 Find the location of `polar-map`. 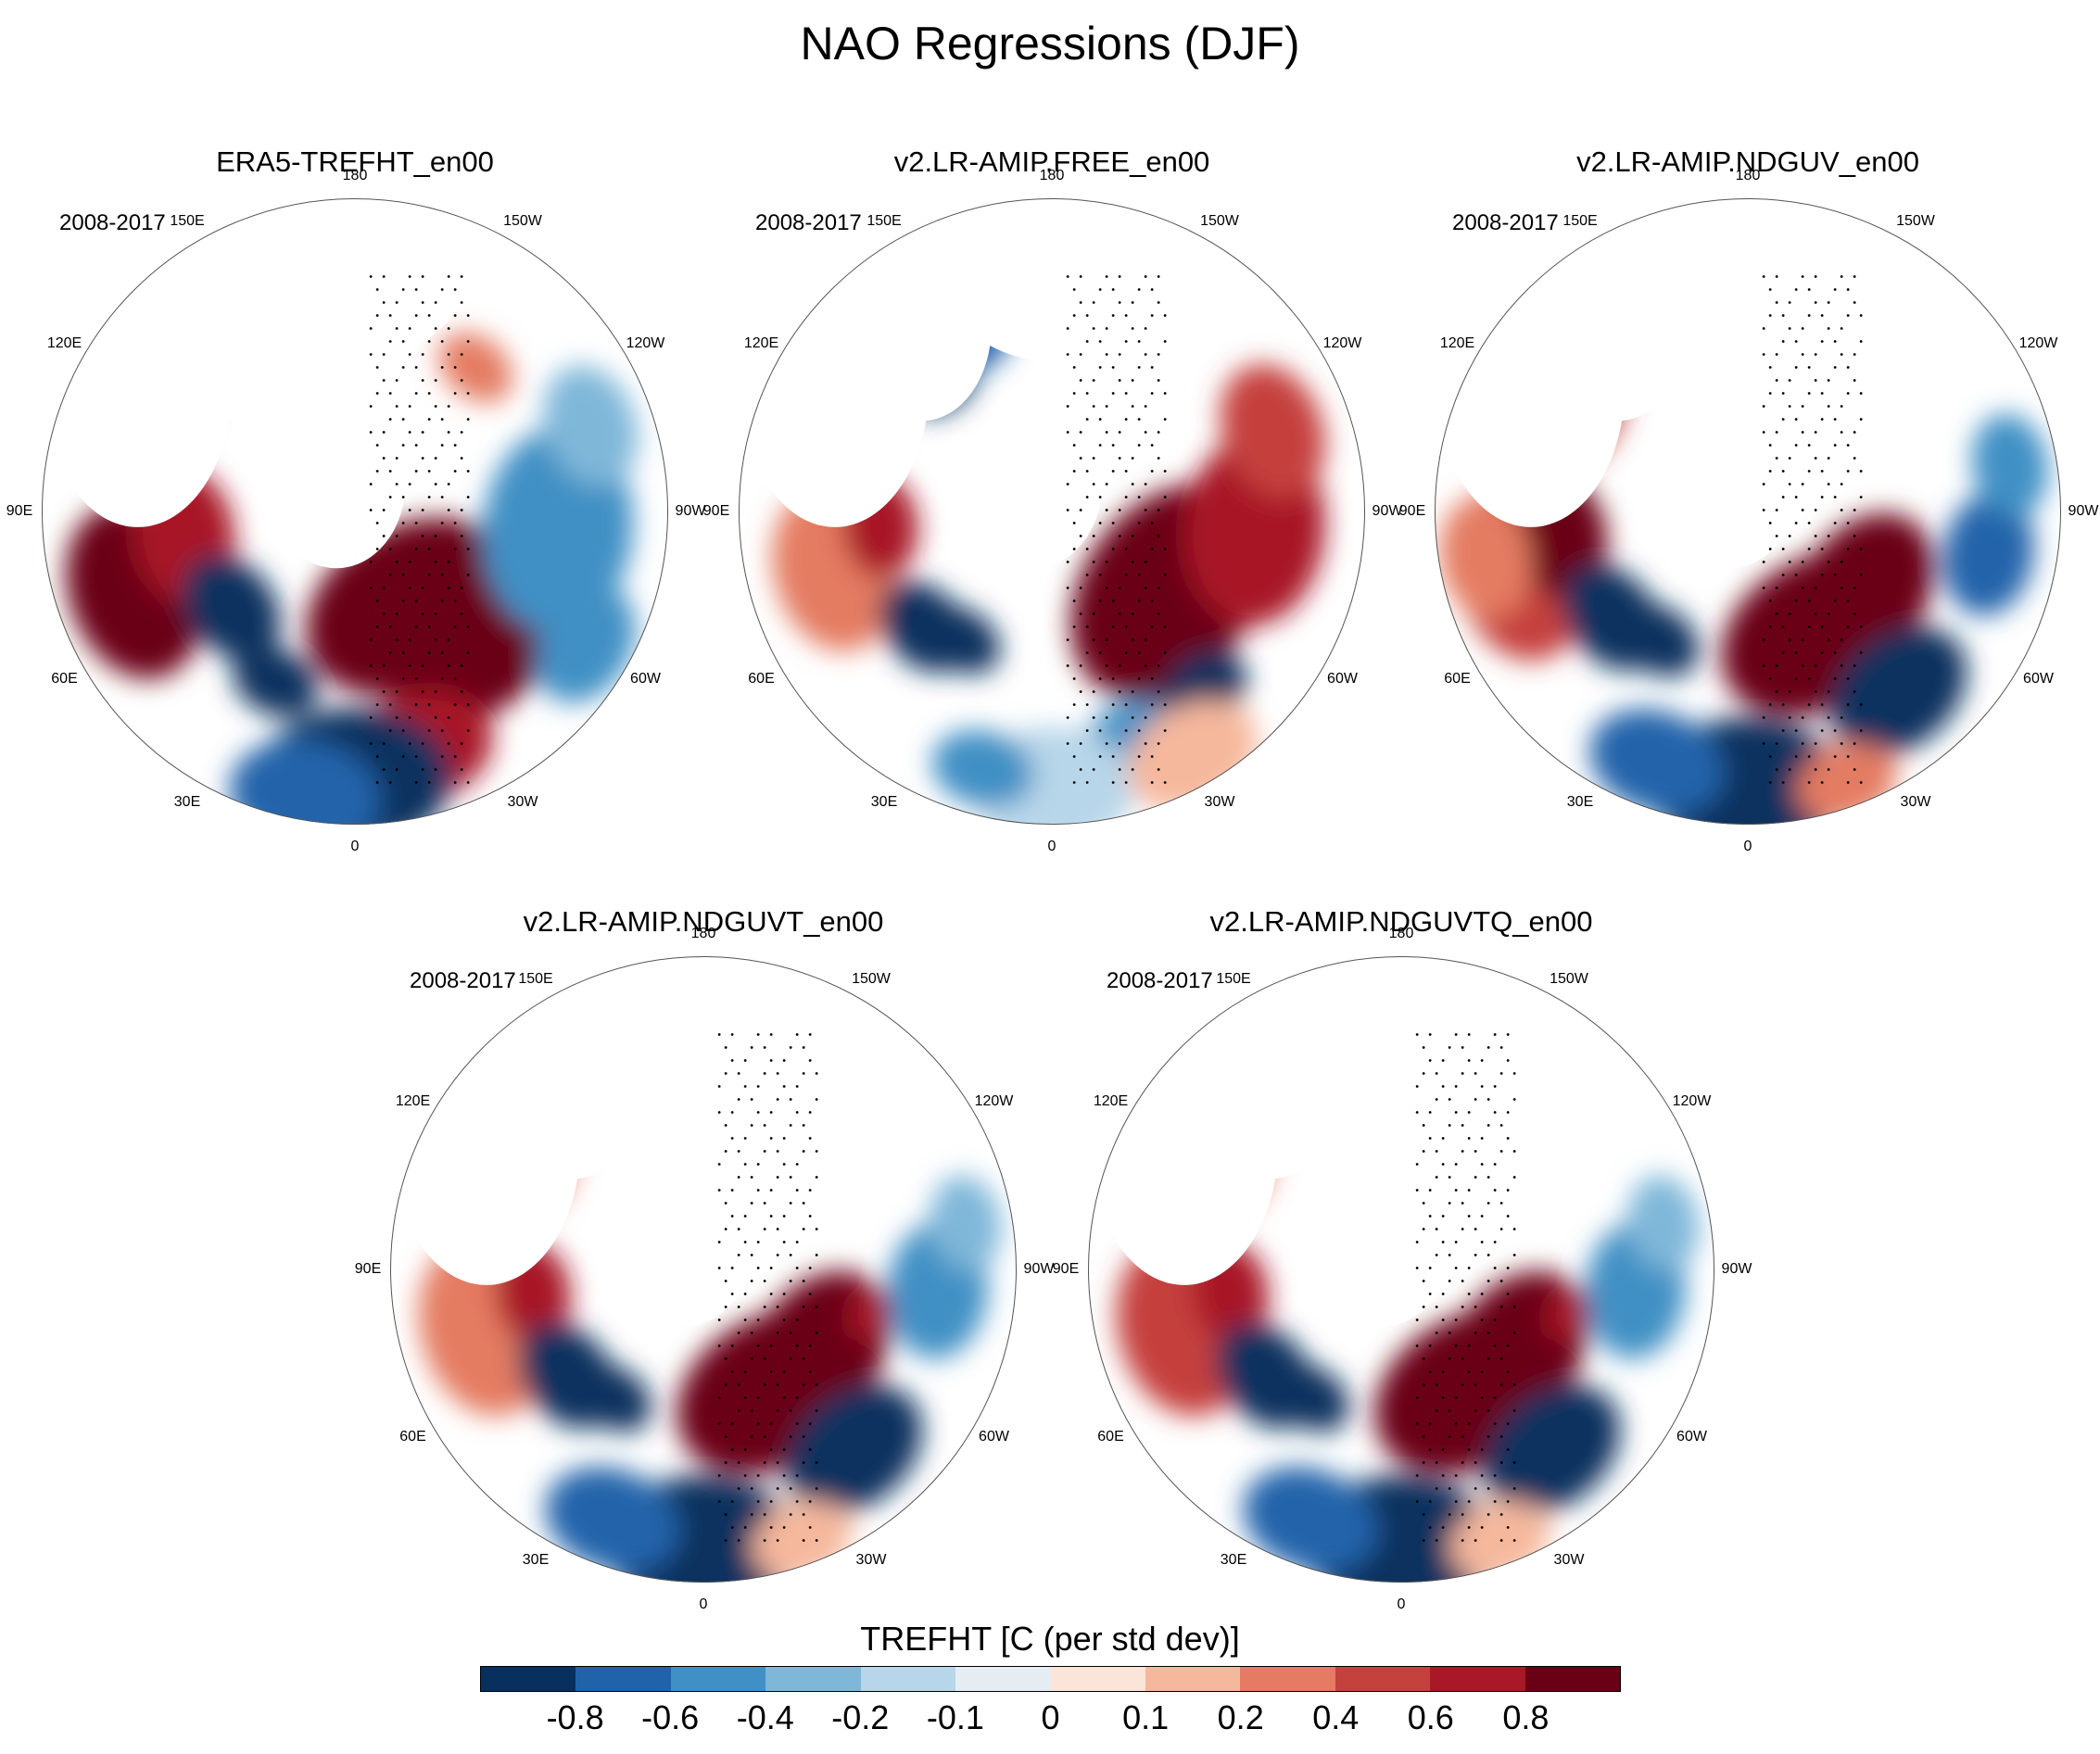

polar-map is located at coordinates (1401, 1269).